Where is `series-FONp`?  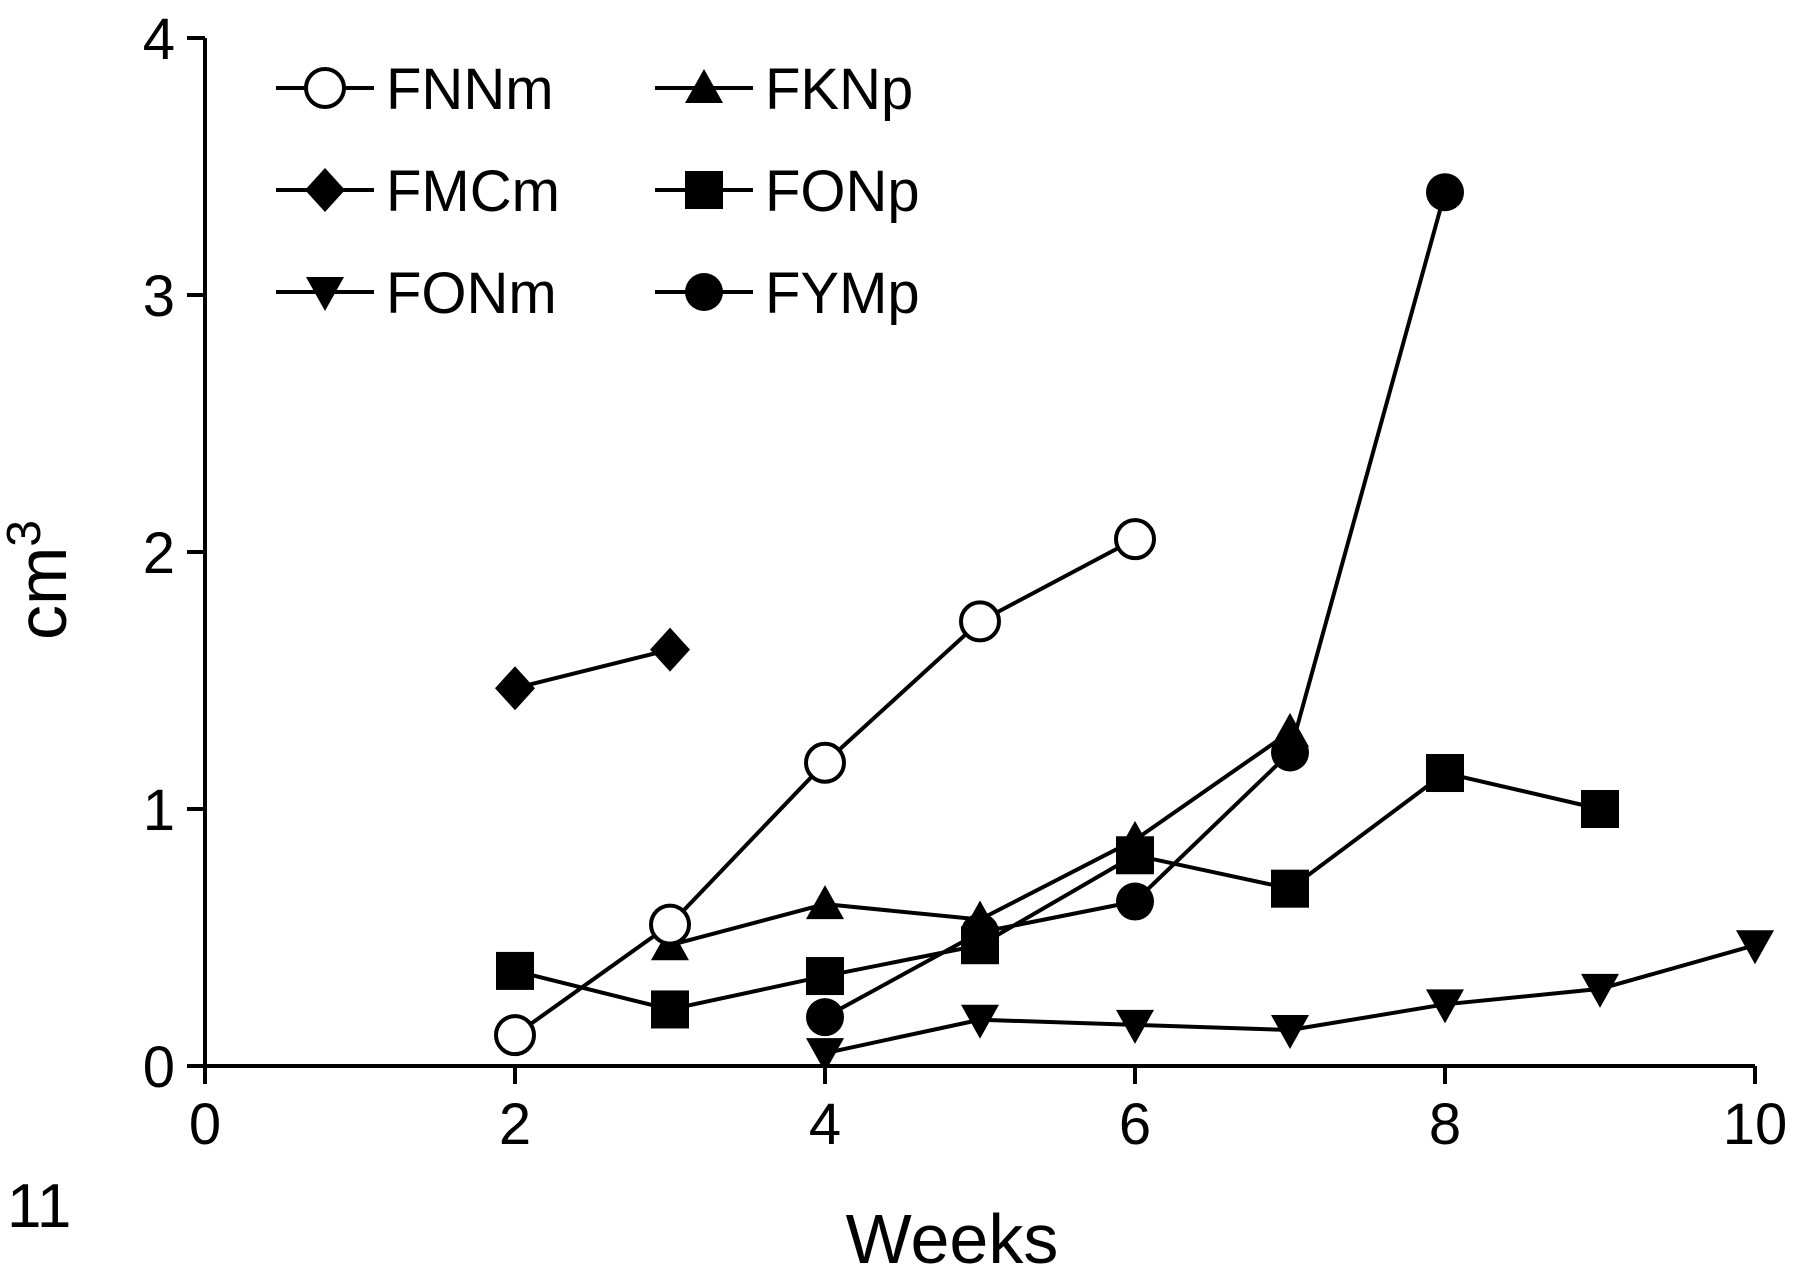
series-FONp is located at coordinates (1057, 891).